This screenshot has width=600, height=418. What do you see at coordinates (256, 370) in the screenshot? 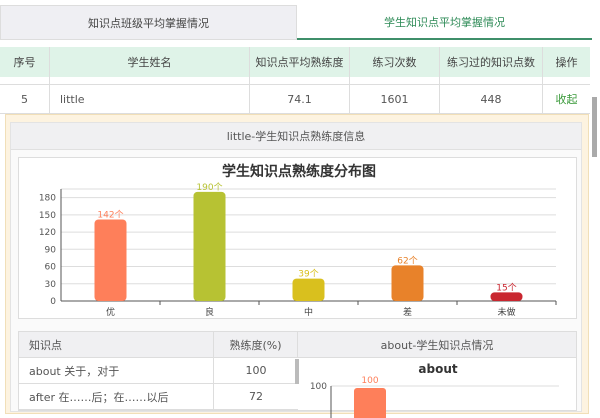
I see `knowledge-value: 100` at bounding box center [256, 370].